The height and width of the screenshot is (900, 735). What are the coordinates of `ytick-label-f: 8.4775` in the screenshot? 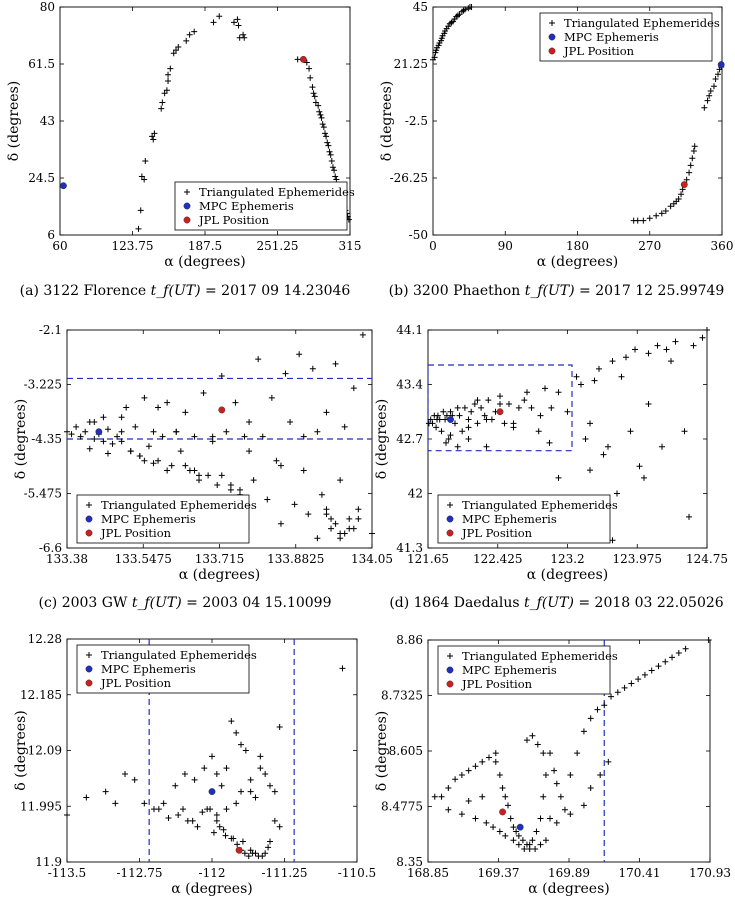 It's located at (402, 807).